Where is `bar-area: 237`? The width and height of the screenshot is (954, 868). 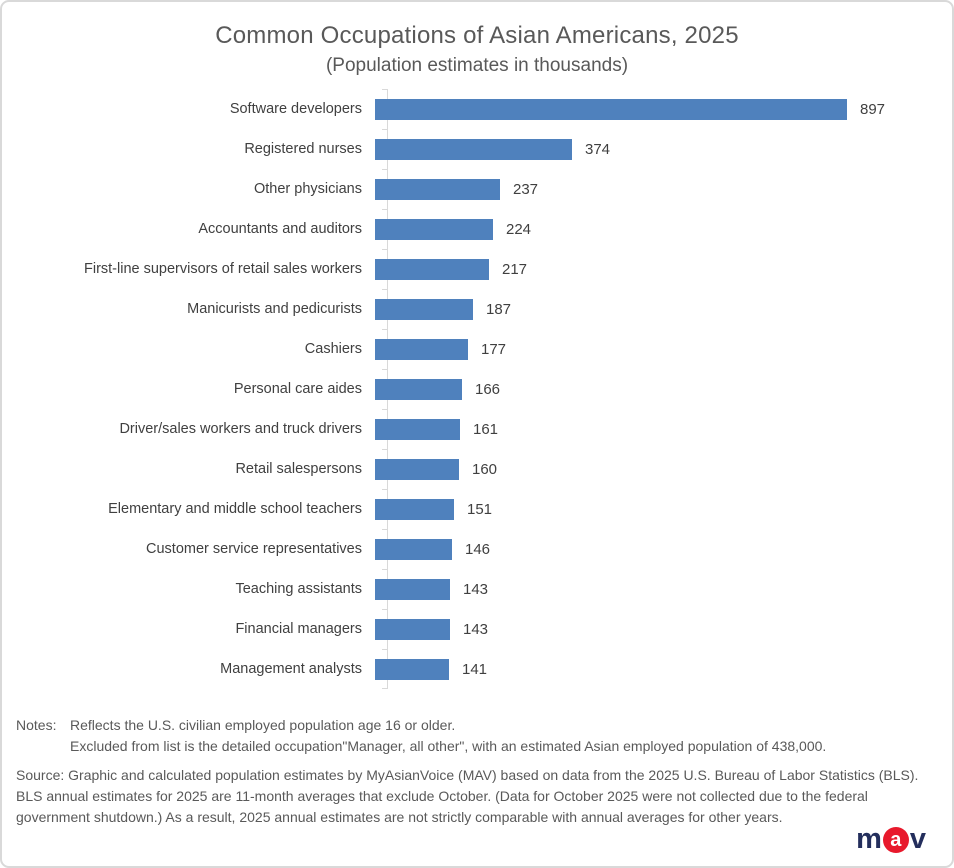
bar-area: 237 is located at coordinates (663, 189).